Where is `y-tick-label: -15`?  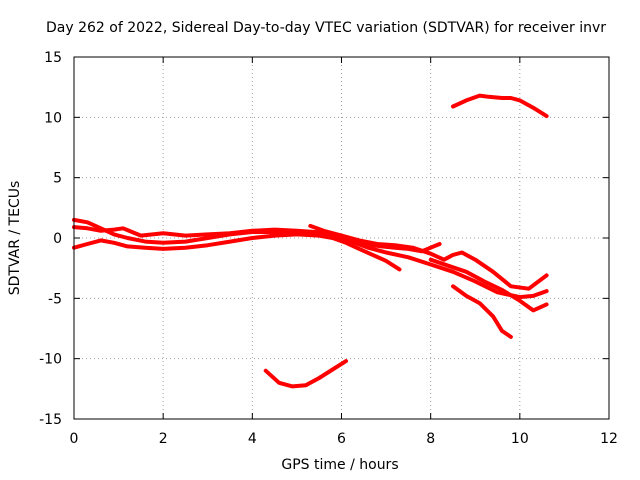
y-tick-label: -15 is located at coordinates (50, 420).